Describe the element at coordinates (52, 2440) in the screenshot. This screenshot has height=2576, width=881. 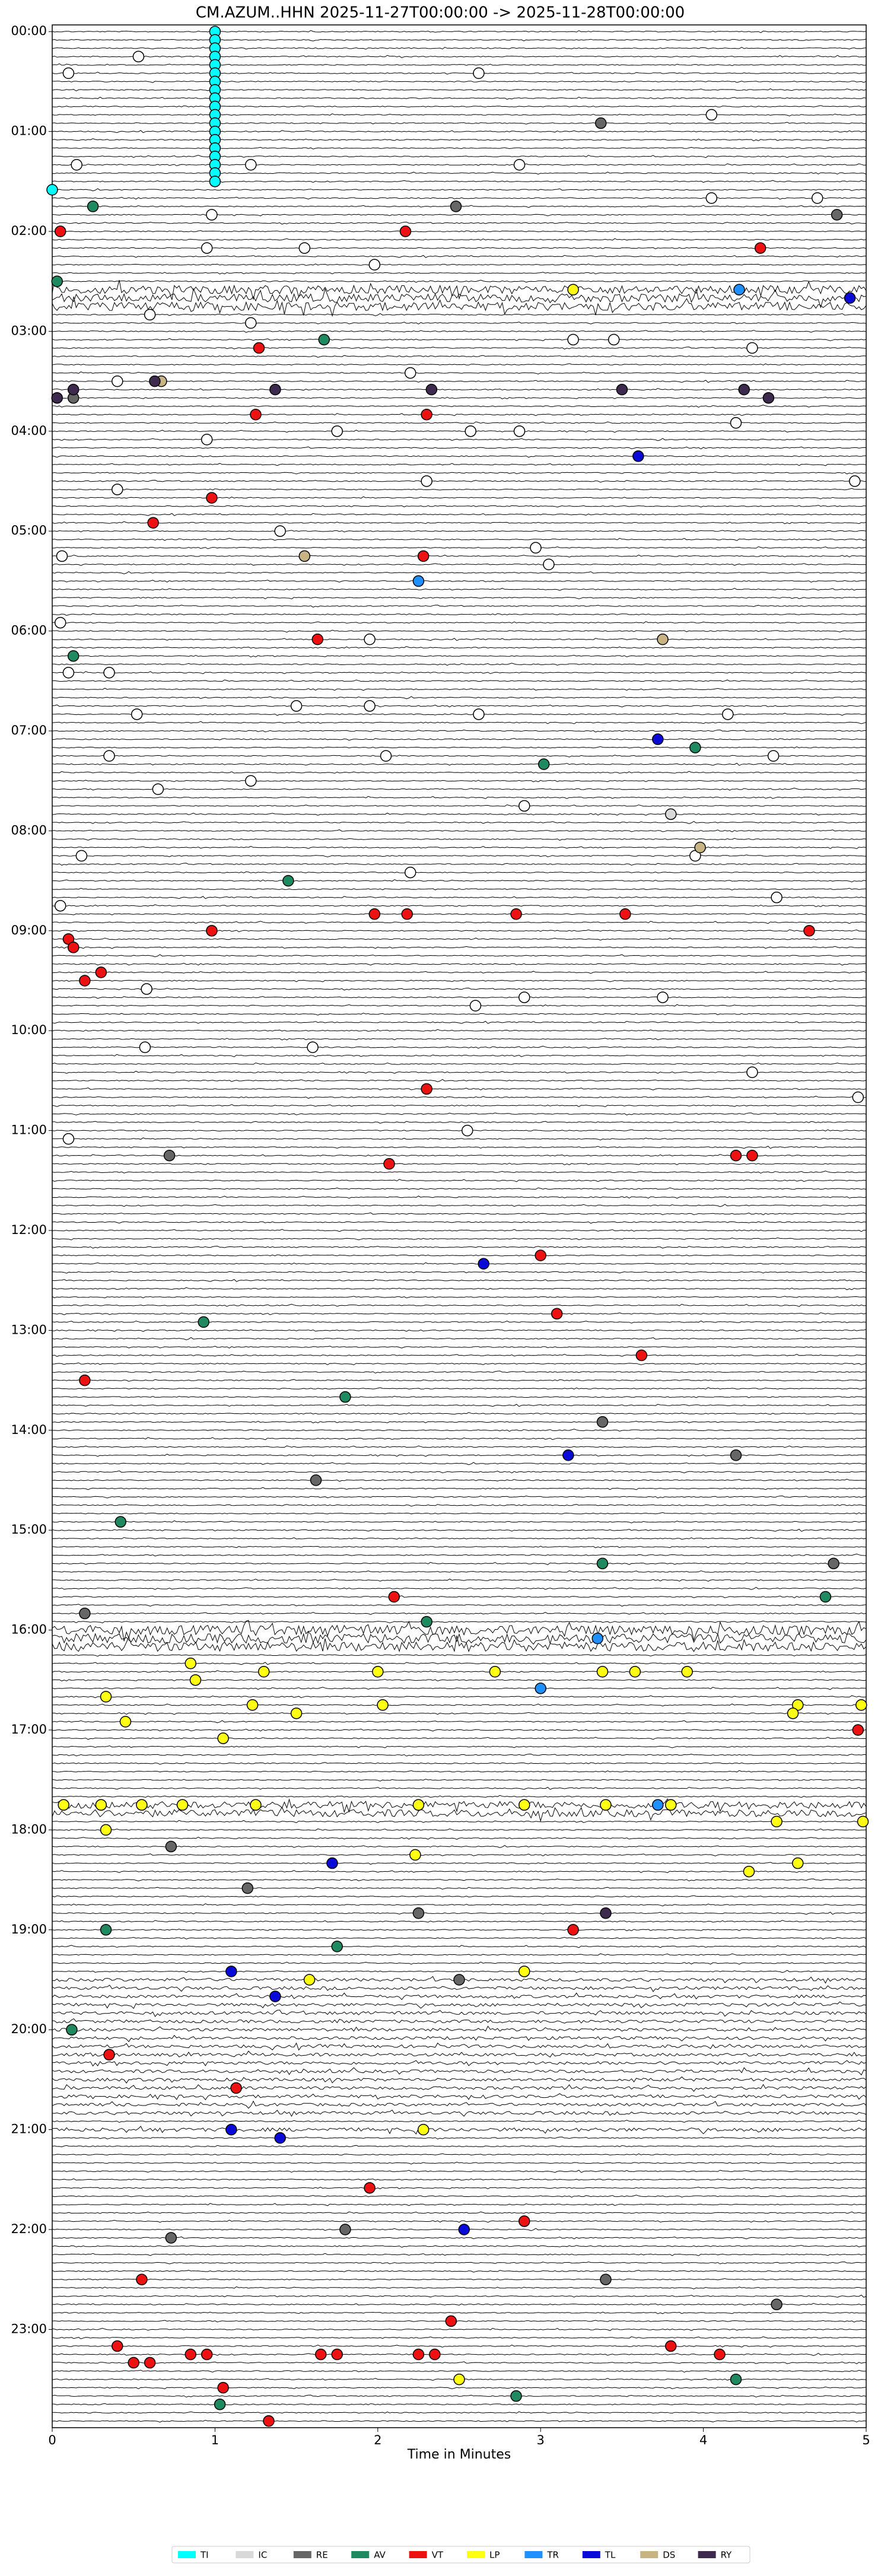
I see `x-tick-label: 0` at that location.